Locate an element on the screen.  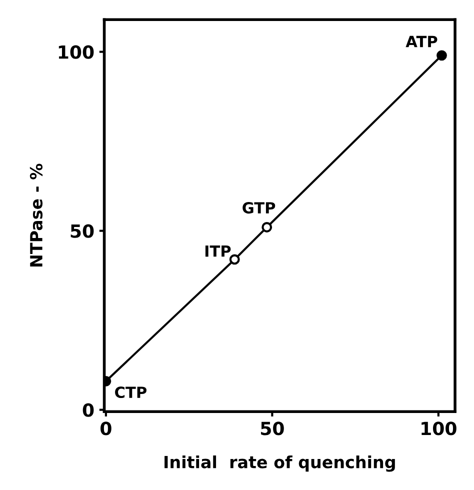
x-tick-label: 0 is located at coordinates (106, 429).